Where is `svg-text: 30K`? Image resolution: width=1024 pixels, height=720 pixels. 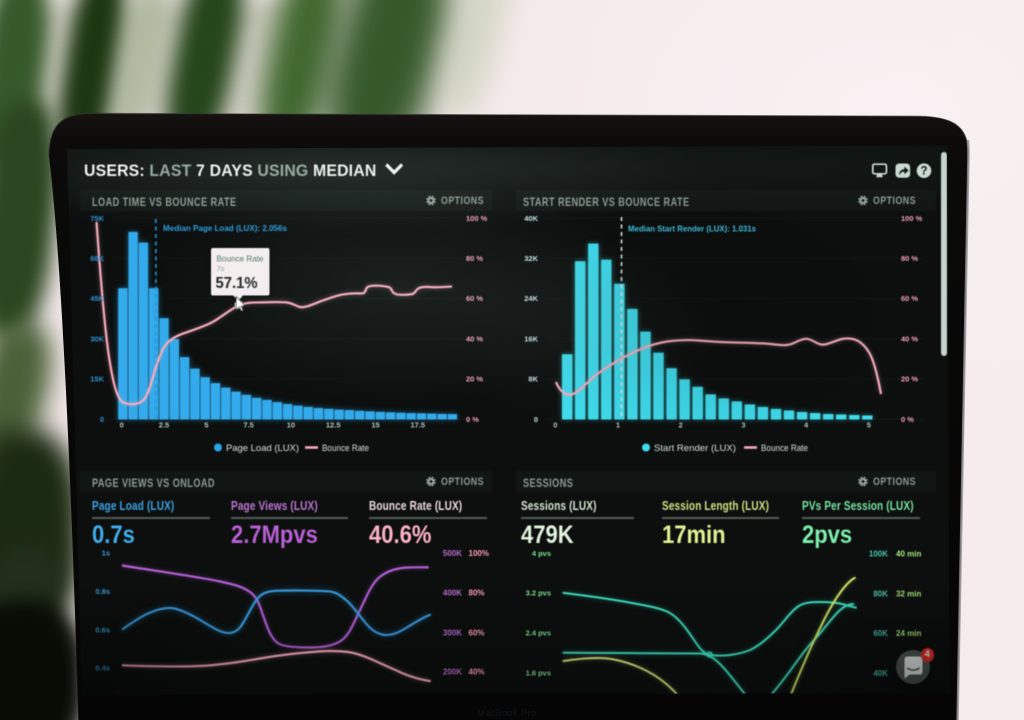
svg-text: 30K is located at coordinates (97, 338).